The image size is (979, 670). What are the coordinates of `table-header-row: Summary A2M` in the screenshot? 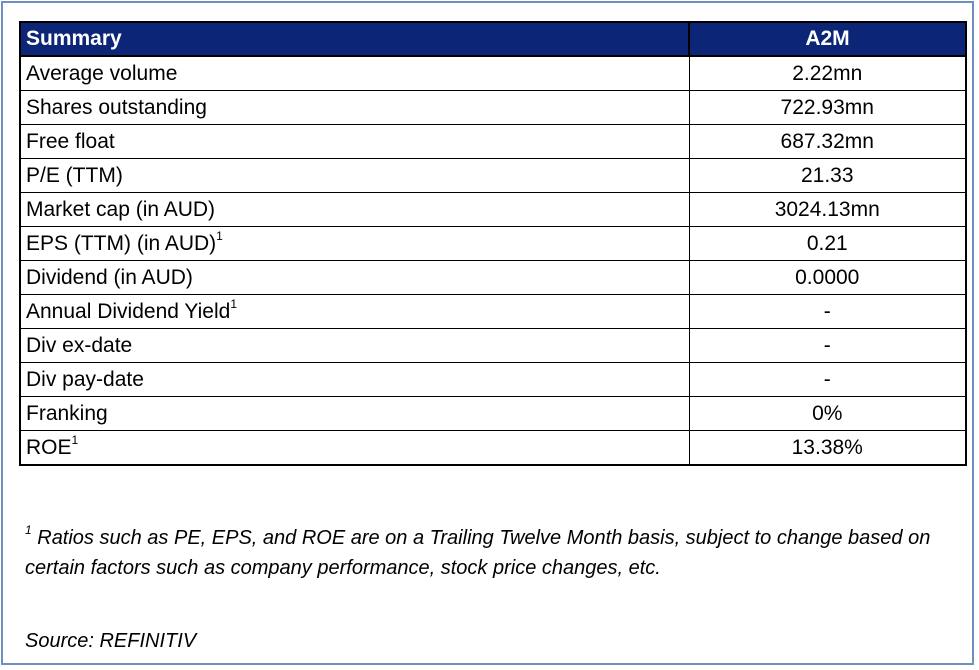 It's located at (493, 39).